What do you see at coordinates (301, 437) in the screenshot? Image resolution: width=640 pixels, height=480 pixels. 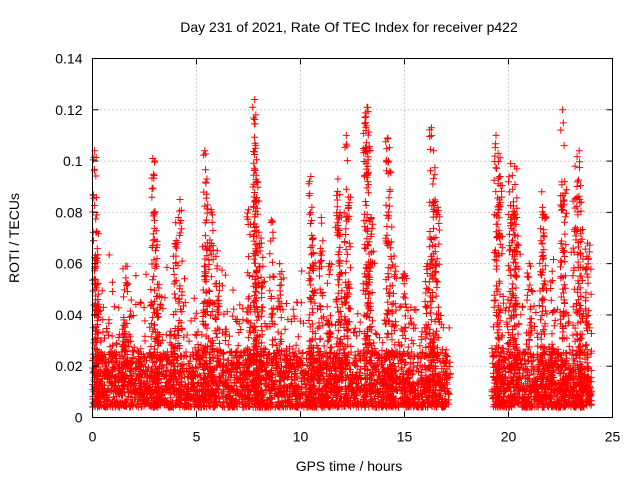 I see `x-tick-label: 10` at bounding box center [301, 437].